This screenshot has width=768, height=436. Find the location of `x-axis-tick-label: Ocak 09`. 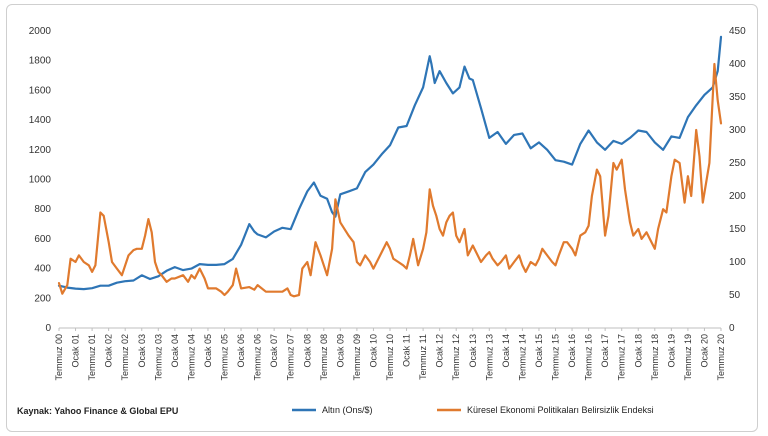

x-axis-tick-label: Ocak 09 is located at coordinates (340, 351).